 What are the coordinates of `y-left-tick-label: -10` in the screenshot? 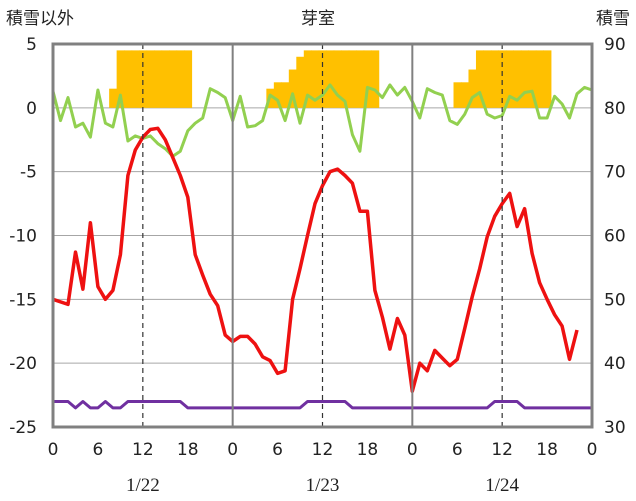 It's located at (23, 237).